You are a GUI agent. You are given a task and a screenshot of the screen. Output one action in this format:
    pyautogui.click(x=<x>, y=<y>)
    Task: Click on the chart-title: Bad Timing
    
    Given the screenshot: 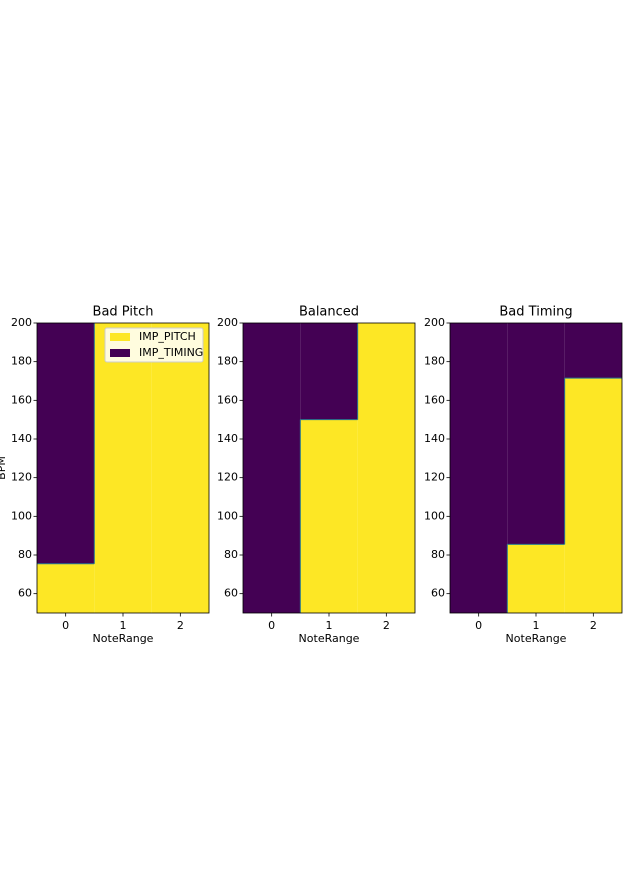 What is the action you would take?
    pyautogui.click(x=535, y=312)
    